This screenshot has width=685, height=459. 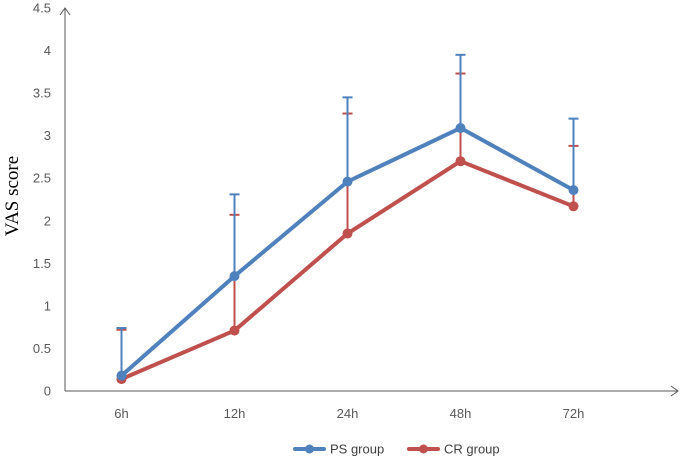 I want to click on x-tick-label: 6h, so click(x=121, y=413).